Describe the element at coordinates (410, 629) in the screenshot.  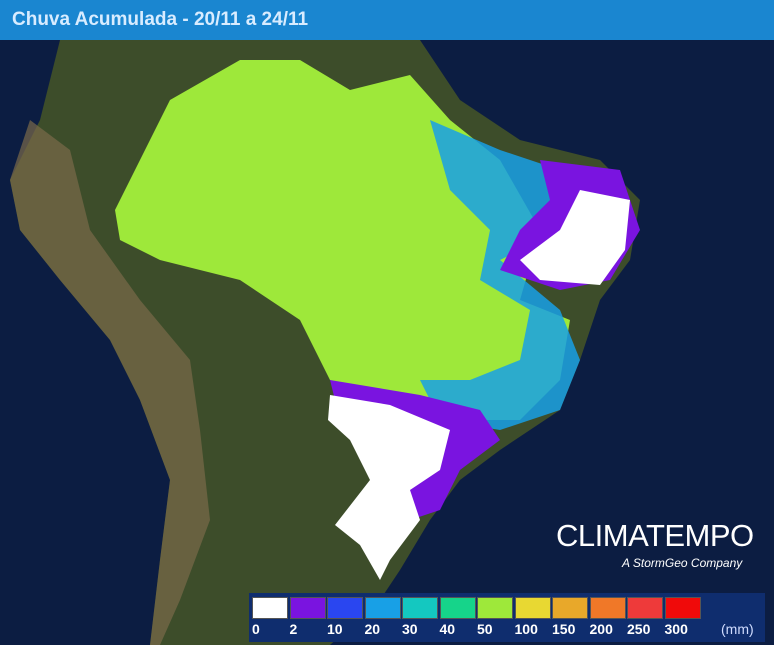
I see `legend-label: 30` at that location.